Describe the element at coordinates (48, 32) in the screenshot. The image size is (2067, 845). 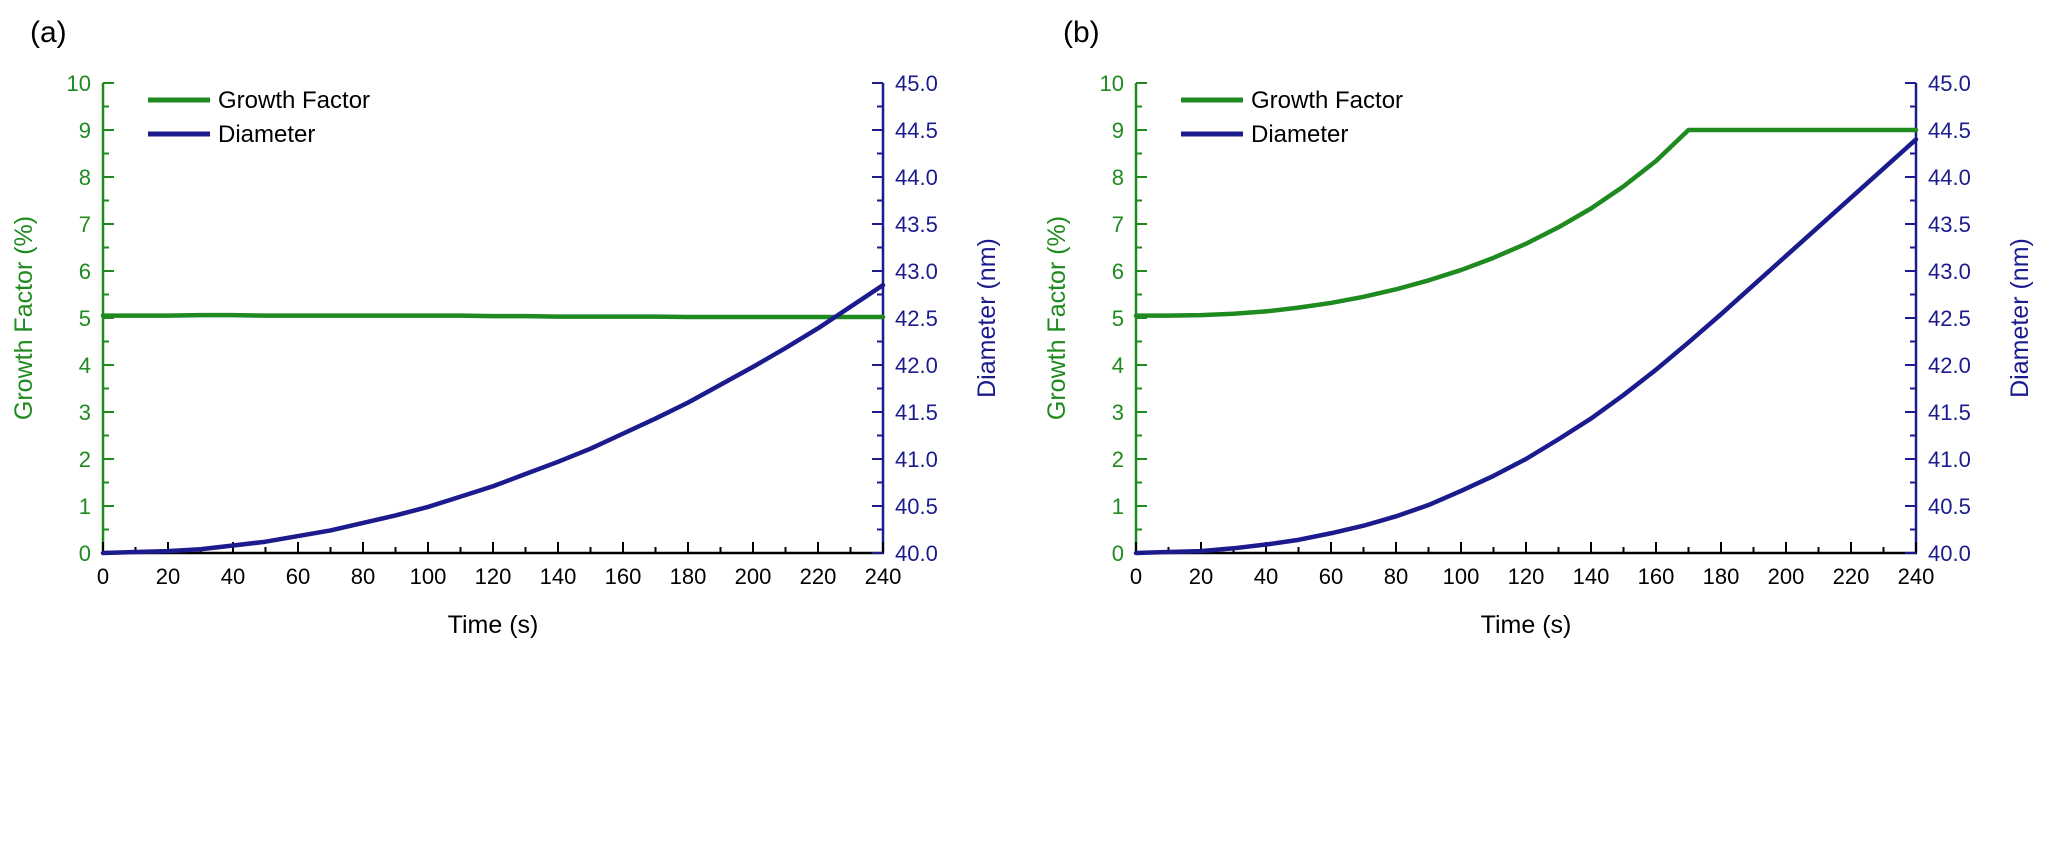
I see `panel-label: (a)` at that location.